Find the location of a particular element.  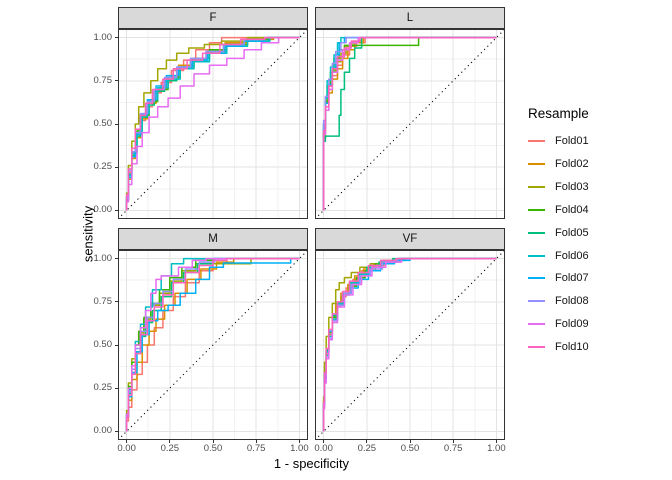

facet-strip-label: VF is located at coordinates (410, 239).